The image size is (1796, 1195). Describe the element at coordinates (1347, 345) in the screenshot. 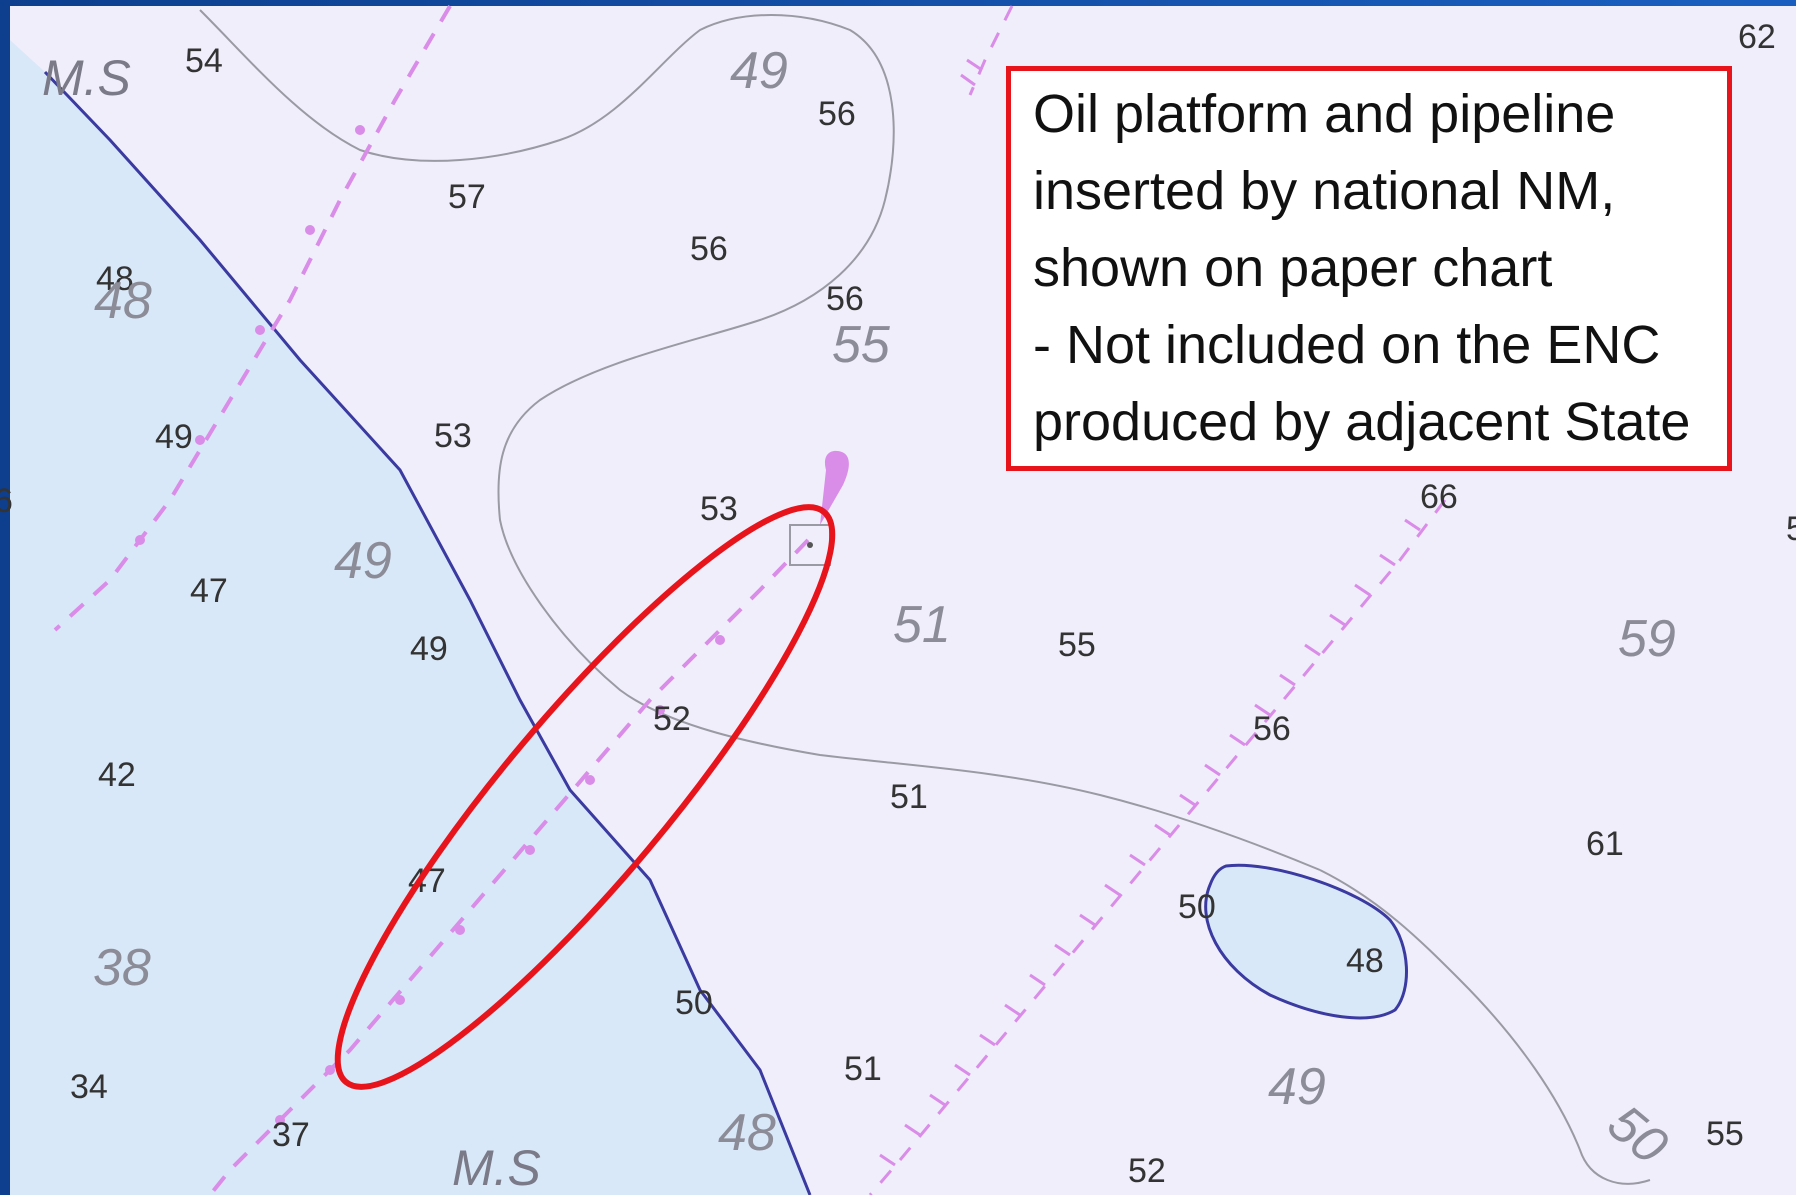

I see `callout-line: - Not included on the ENC` at that location.